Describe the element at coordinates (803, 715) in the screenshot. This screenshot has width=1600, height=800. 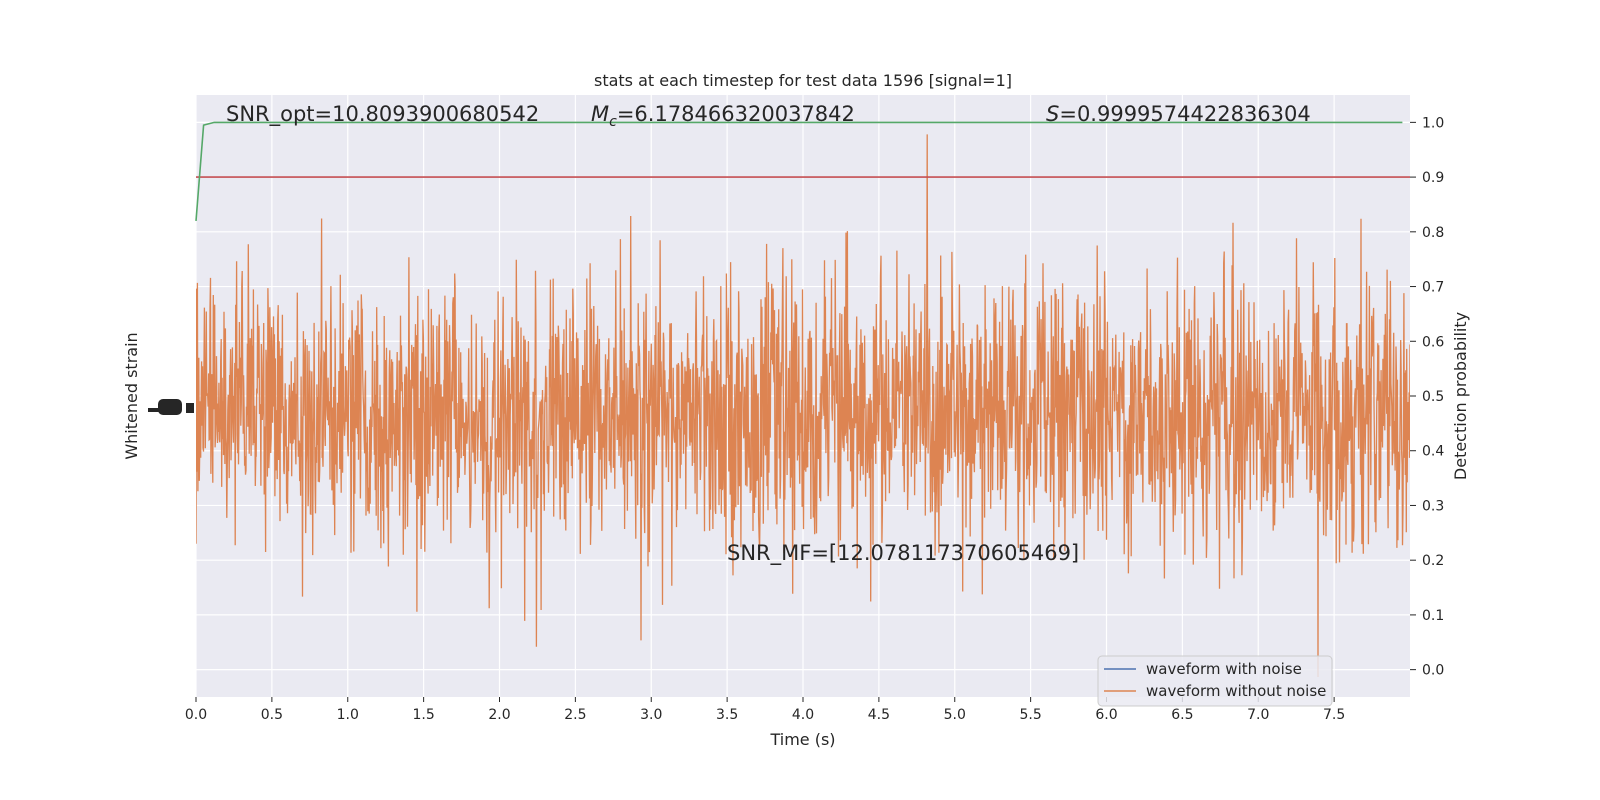
I see `x-tick-label: 4.0` at that location.